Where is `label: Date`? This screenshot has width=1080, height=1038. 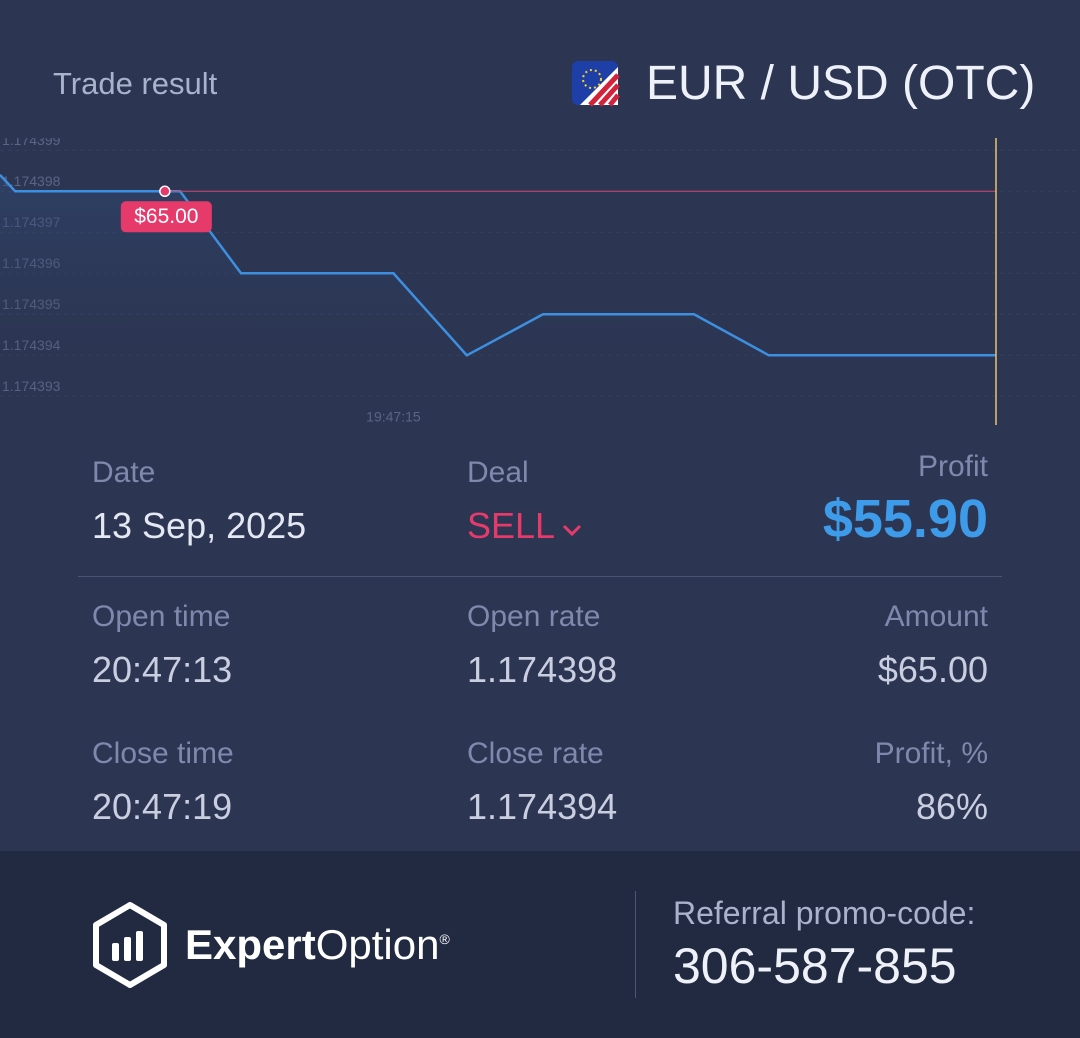 label: Date is located at coordinates (124, 472).